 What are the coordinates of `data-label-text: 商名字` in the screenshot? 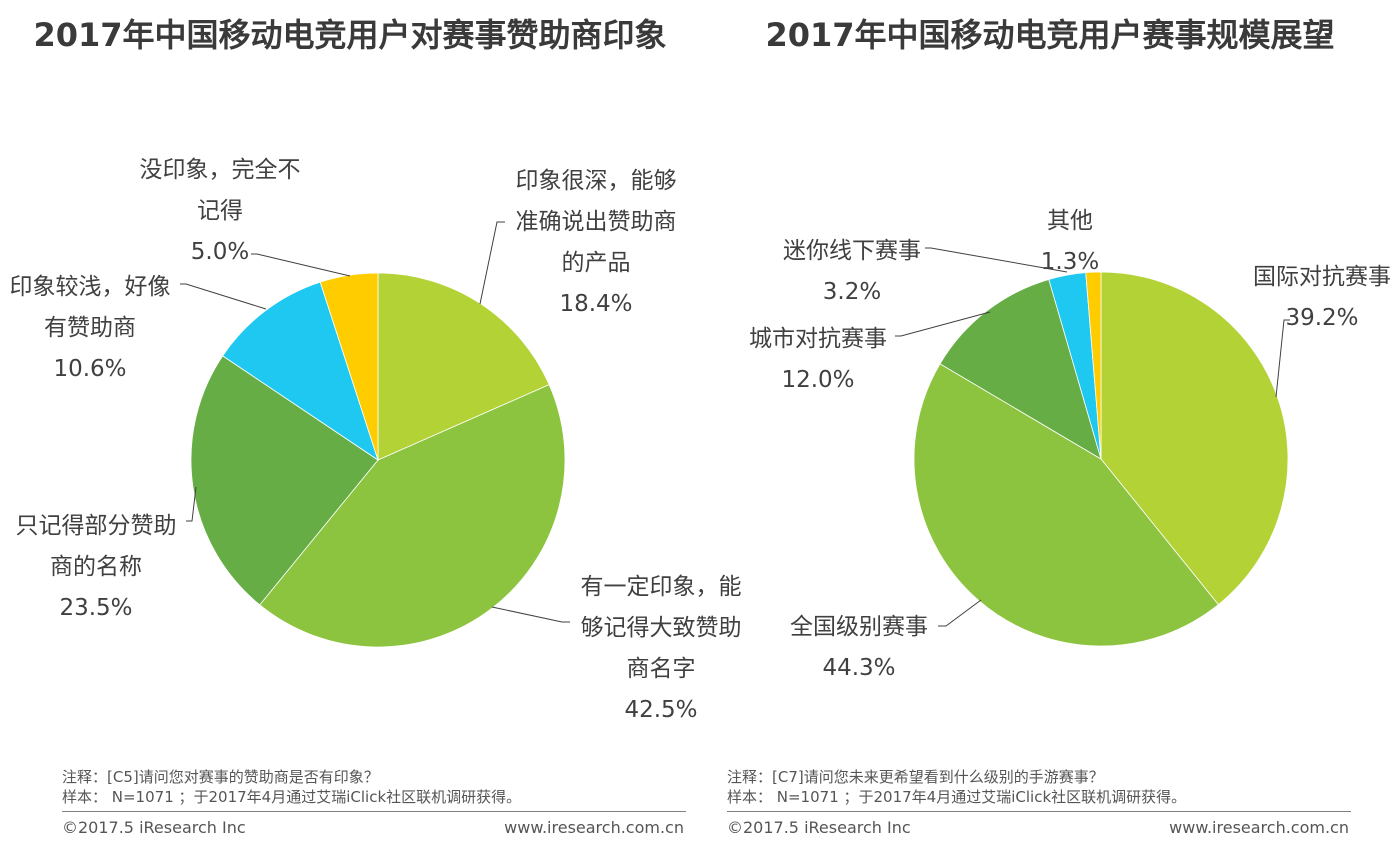 It's located at (661, 669).